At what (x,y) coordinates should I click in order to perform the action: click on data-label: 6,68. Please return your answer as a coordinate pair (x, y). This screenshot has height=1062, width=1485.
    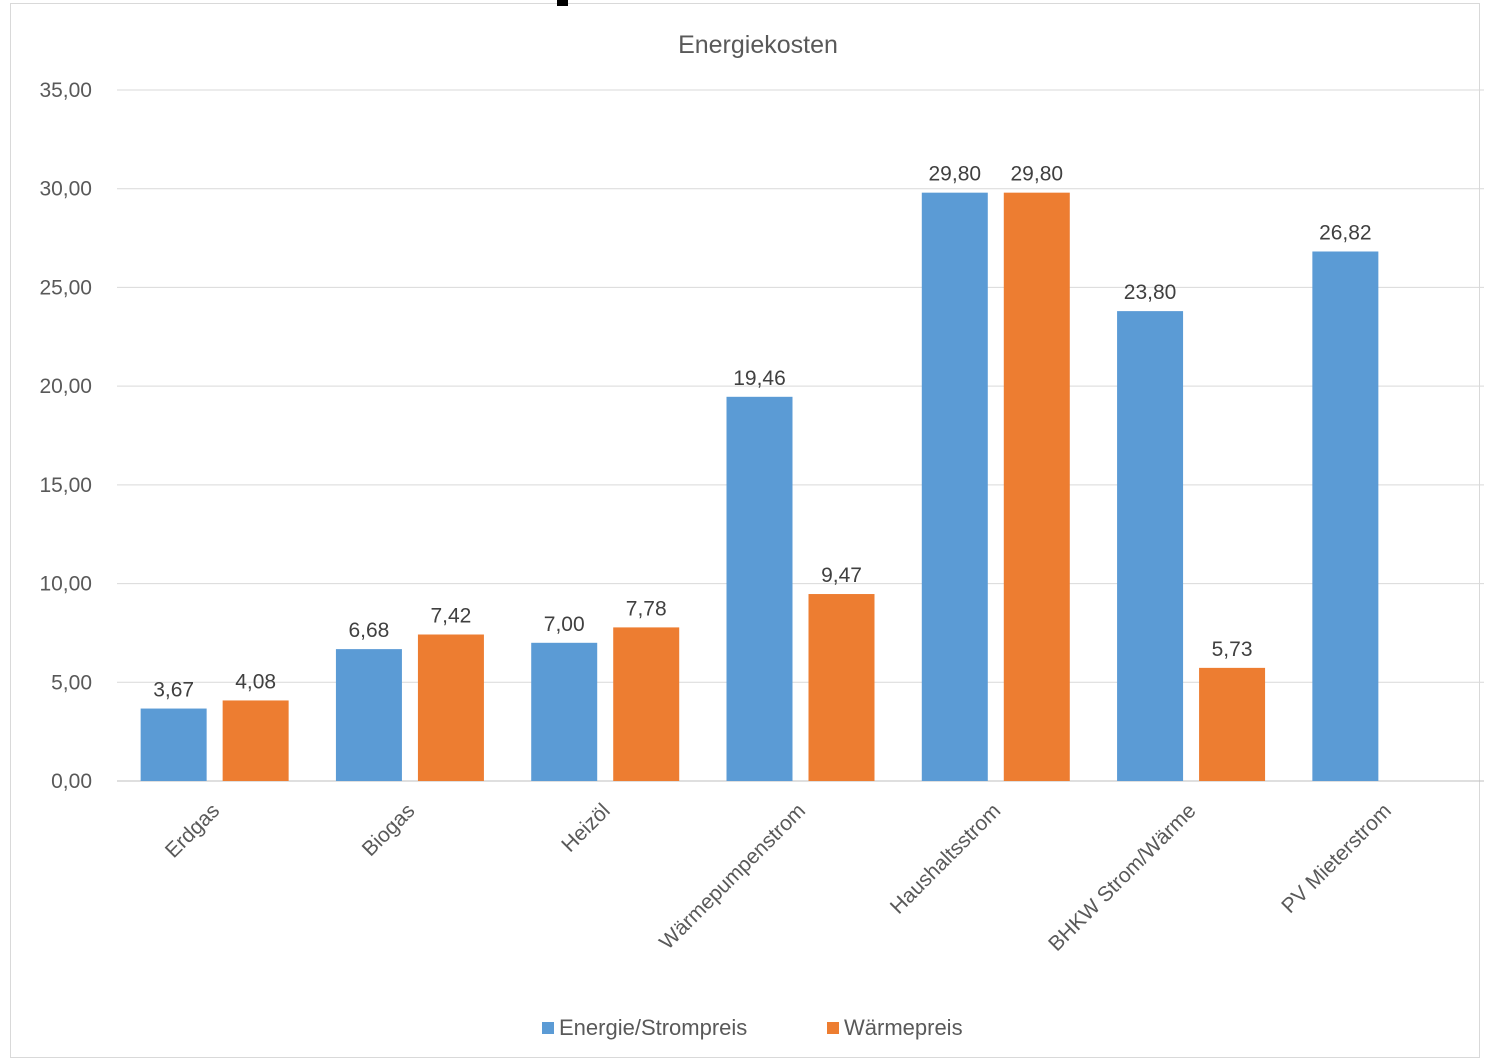
    Looking at the image, I should click on (368, 630).